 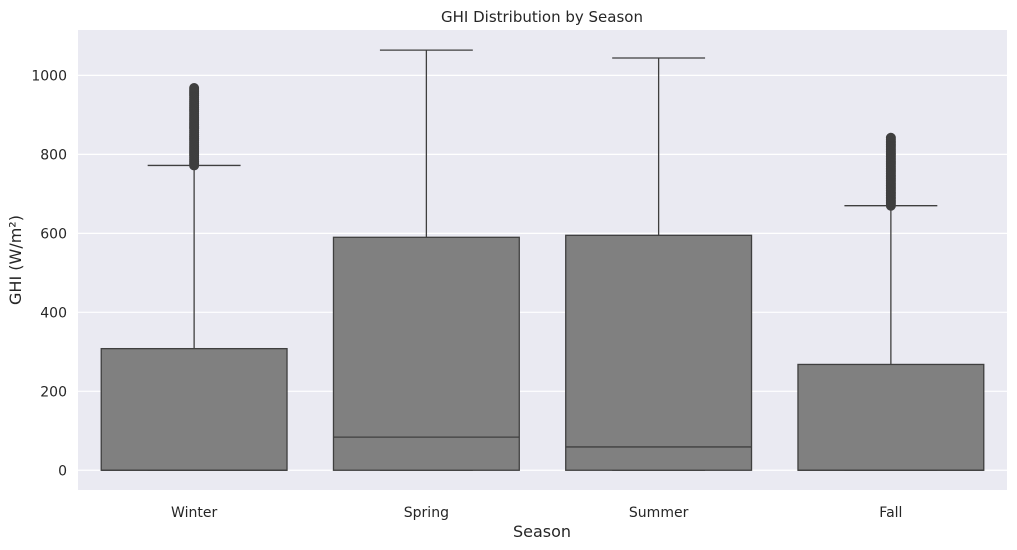 What do you see at coordinates (659, 513) in the screenshot?
I see `x-tick-label: Summer` at bounding box center [659, 513].